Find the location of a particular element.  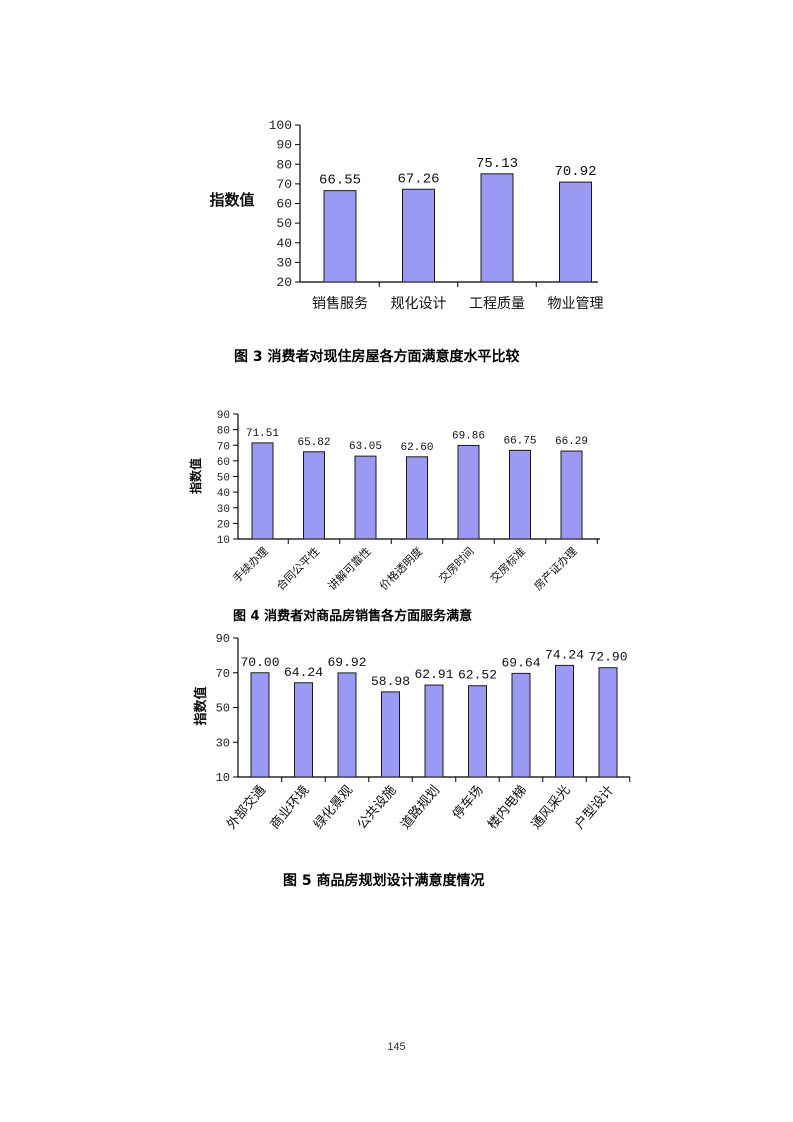

bar-value-label: 70.92 is located at coordinates (575, 172).